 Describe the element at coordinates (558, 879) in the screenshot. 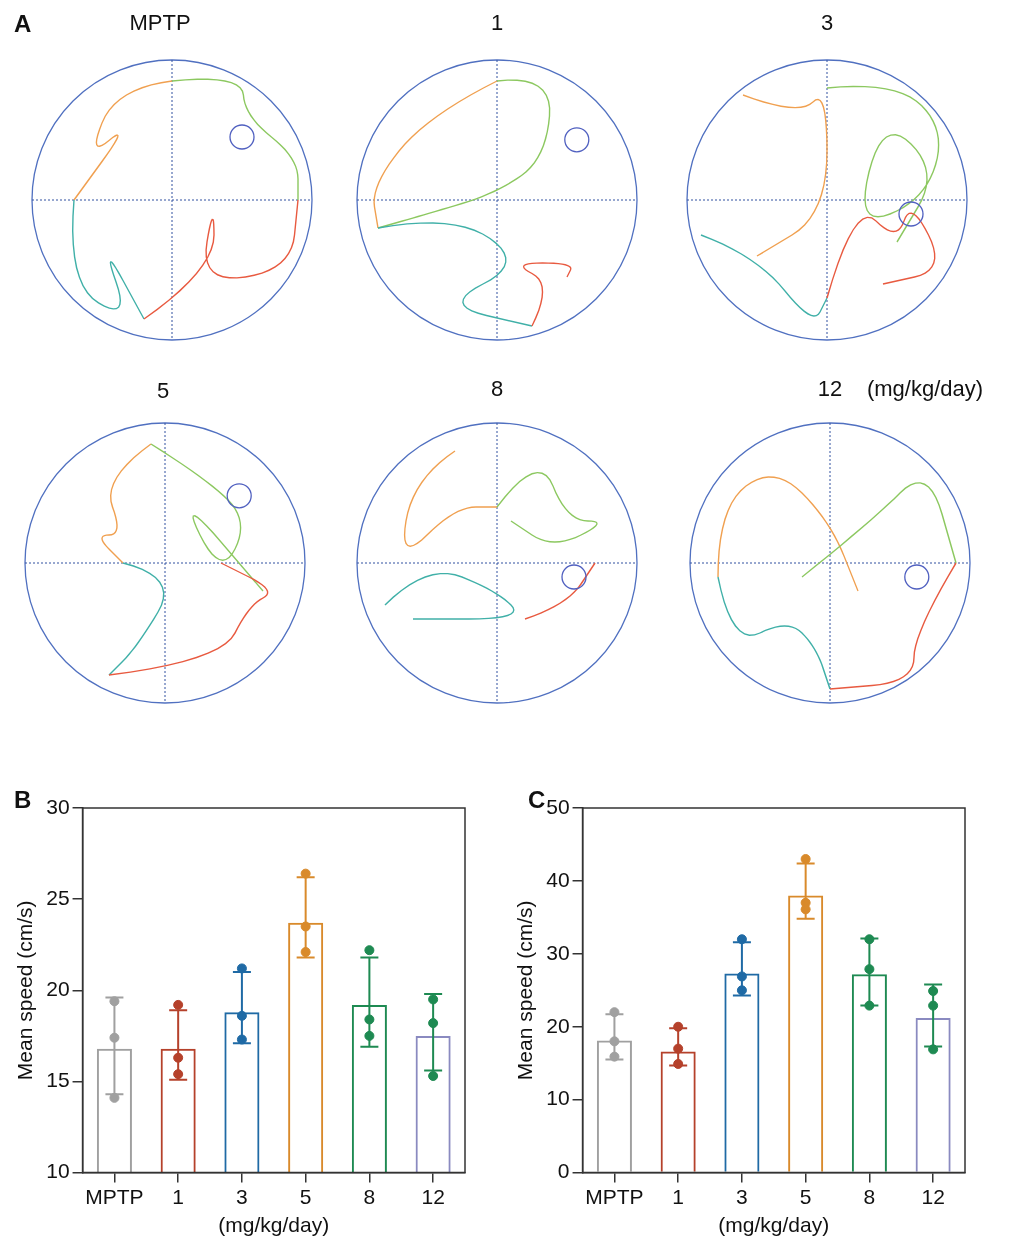

I see `y-tick-label: 40` at that location.